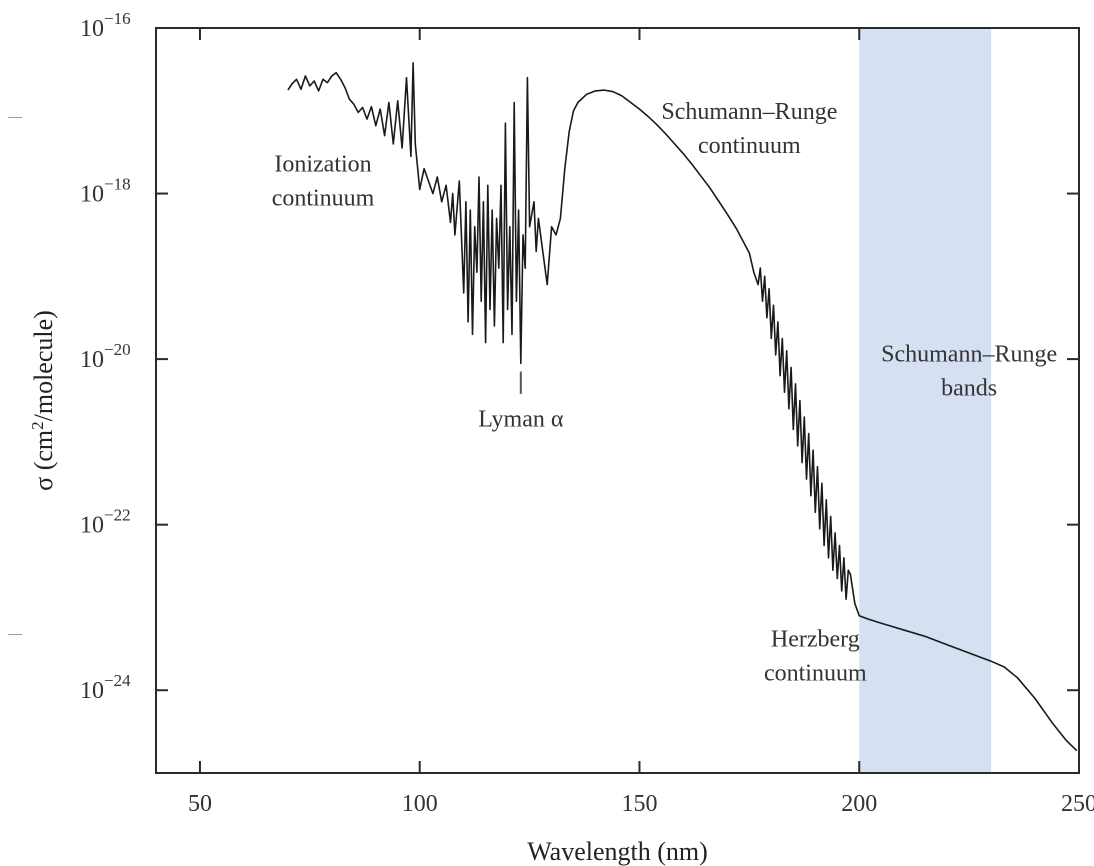 The height and width of the screenshot is (866, 1094). What do you see at coordinates (200, 804) in the screenshot?
I see `x-tick-label: 50` at bounding box center [200, 804].